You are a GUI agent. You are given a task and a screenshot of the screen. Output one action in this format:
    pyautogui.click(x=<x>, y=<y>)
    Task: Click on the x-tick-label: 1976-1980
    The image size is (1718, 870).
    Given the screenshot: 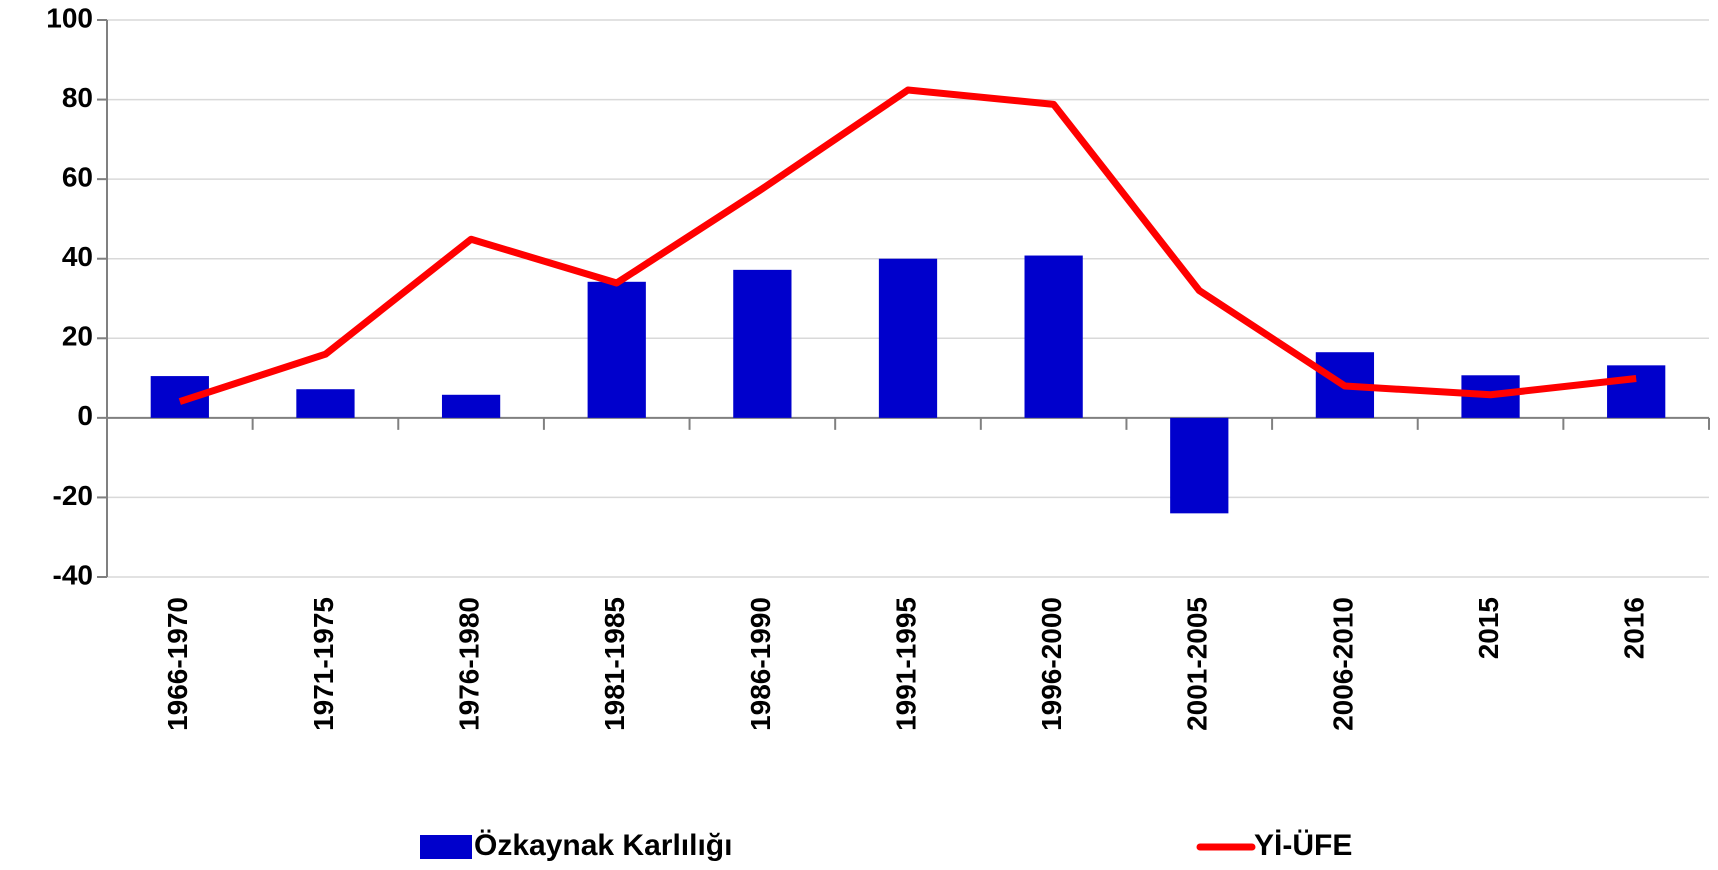 What is the action you would take?
    pyautogui.click(x=468, y=664)
    